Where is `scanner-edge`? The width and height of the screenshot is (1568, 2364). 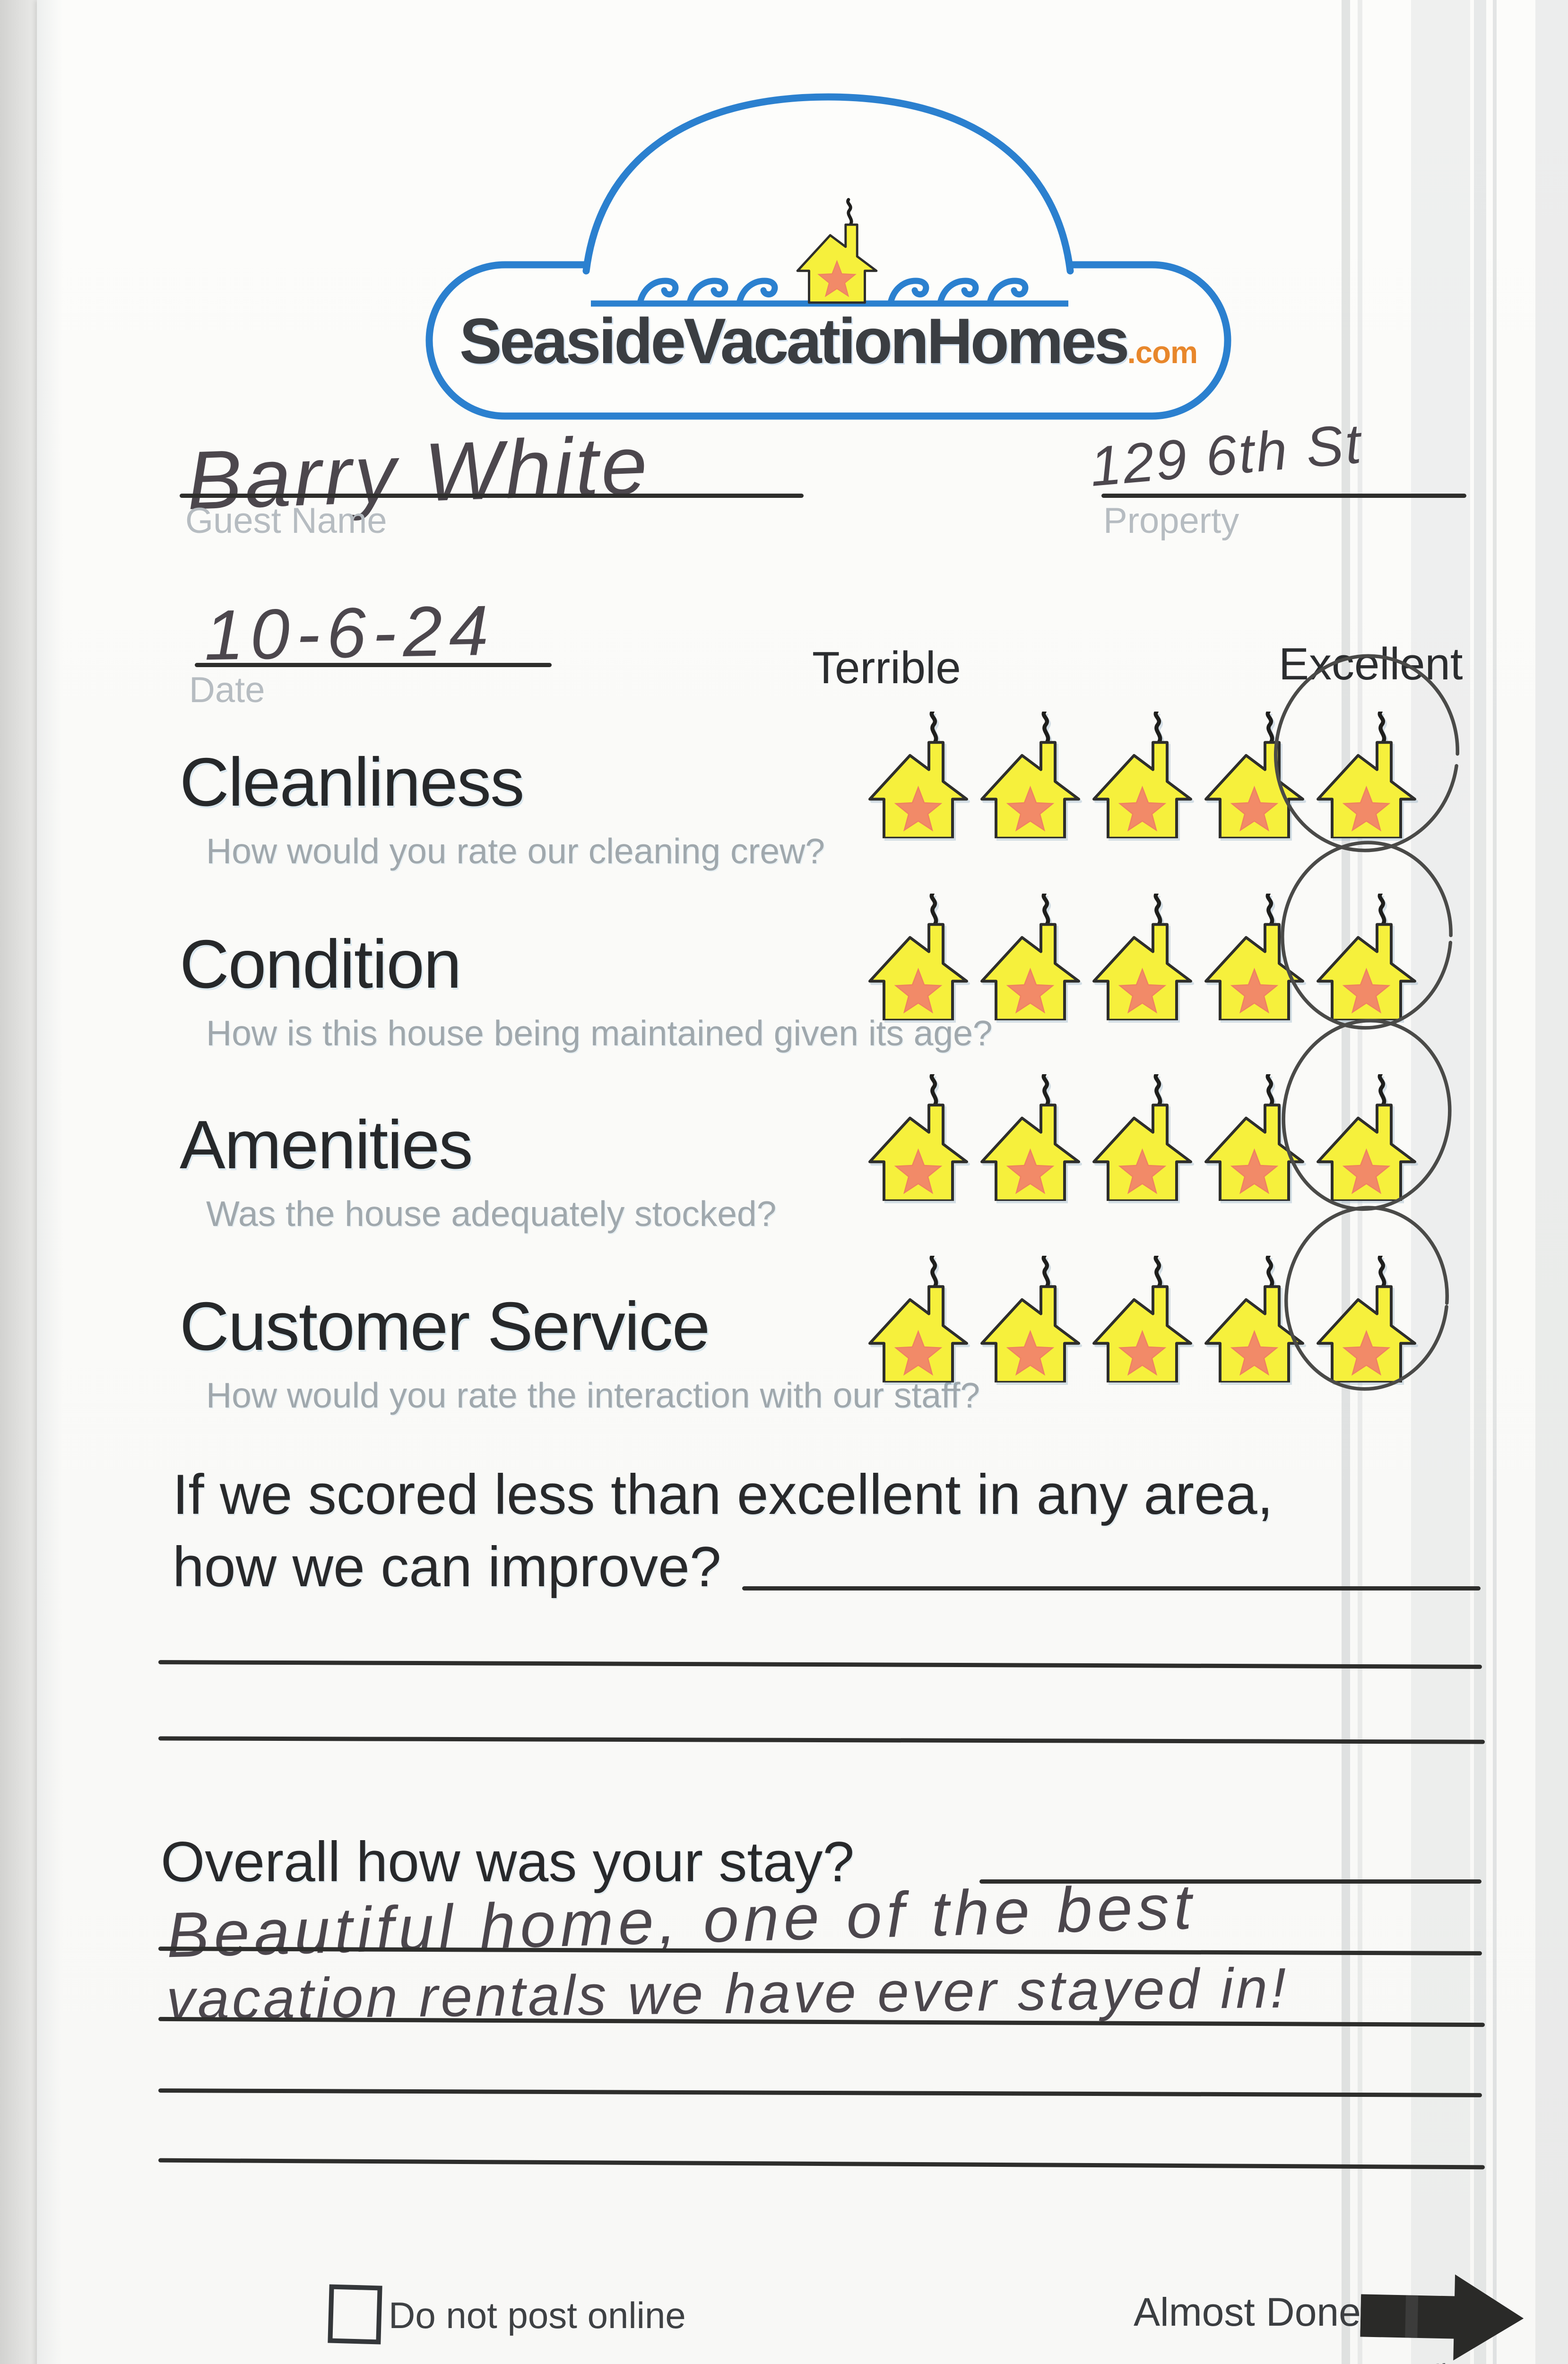
scanner-edge is located at coordinates (18, 1182).